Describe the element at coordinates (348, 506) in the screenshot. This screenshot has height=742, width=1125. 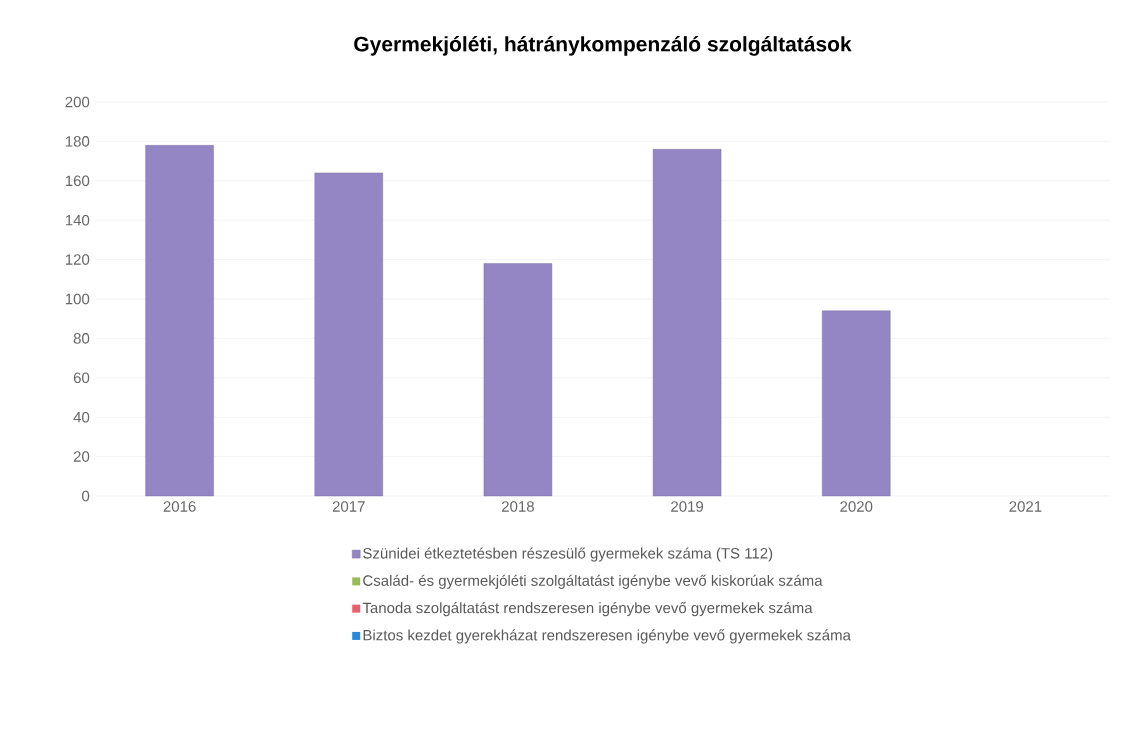
I see `x-tick-label: 2017` at that location.